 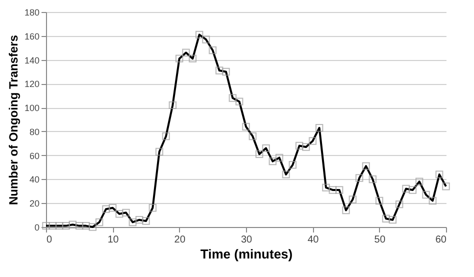 I want to click on x-tick-label: 0, so click(x=49, y=240).